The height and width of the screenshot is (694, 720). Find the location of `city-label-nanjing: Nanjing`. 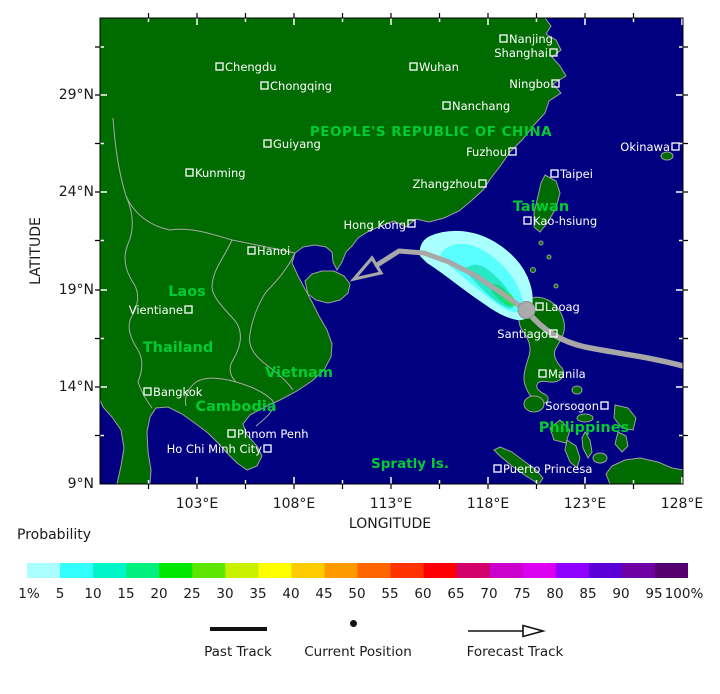

city-label-nanjing: Nanjing is located at coordinates (531, 39).